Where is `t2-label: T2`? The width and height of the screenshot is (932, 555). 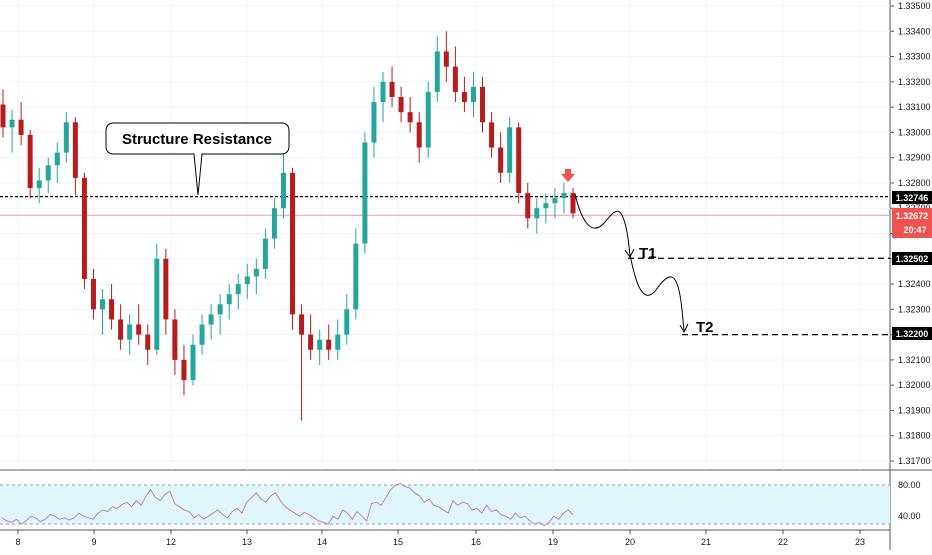 t2-label: T2 is located at coordinates (705, 327).